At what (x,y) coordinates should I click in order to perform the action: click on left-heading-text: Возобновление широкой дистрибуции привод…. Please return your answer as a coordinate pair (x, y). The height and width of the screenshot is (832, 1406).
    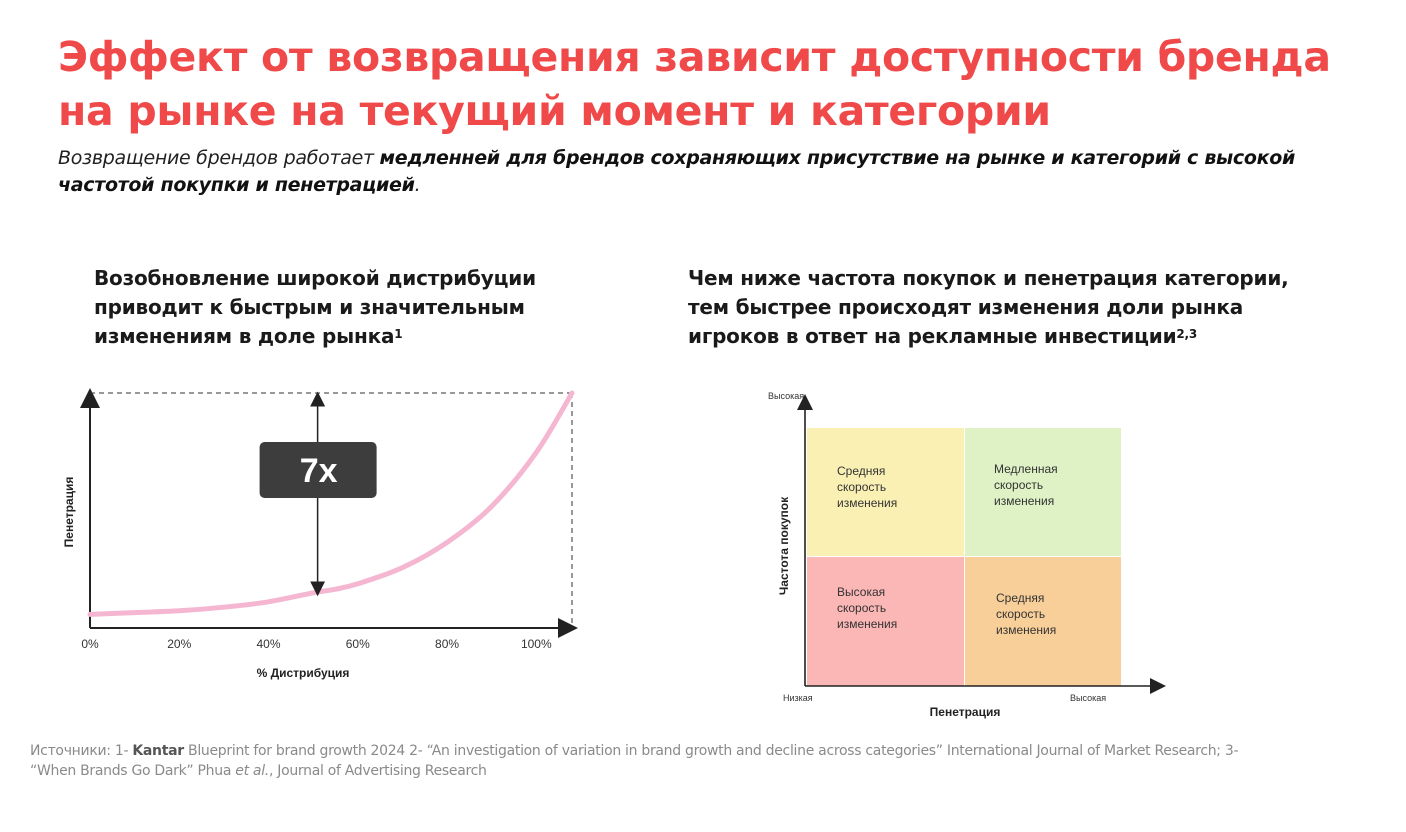
    Looking at the image, I should click on (315, 307).